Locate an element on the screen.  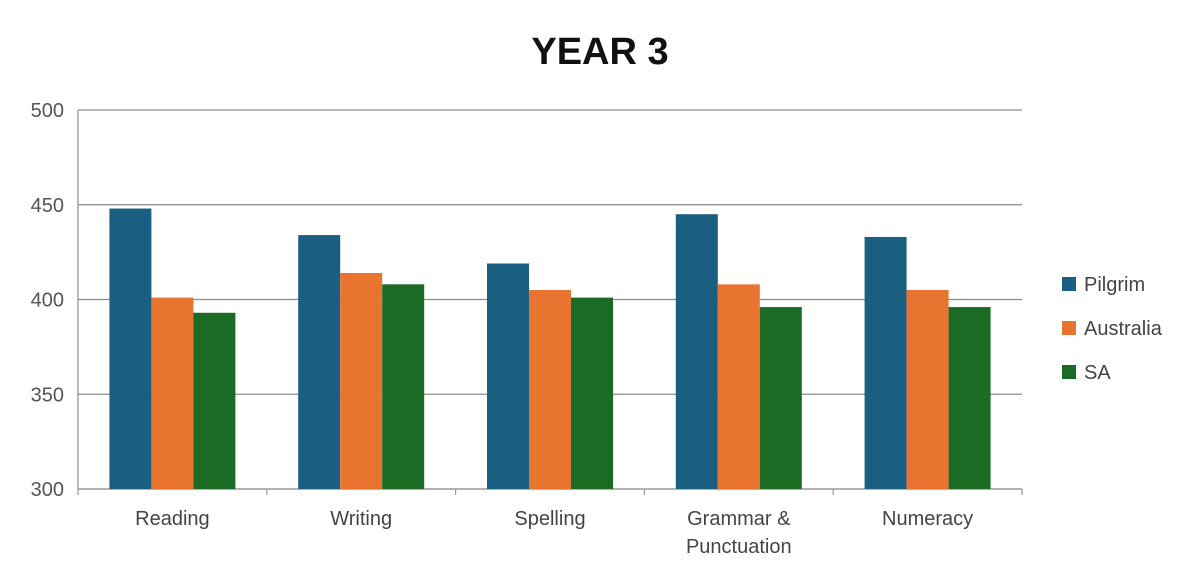
x-category-label: Reading is located at coordinates (172, 519).